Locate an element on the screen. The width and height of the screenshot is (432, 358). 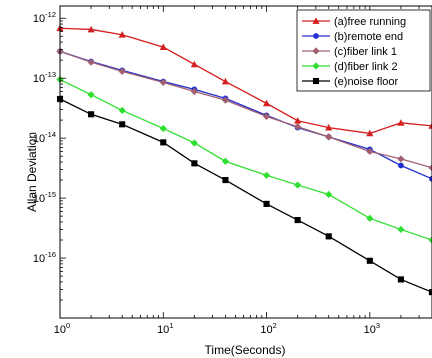
legend-label: (c)fiber link 1 is located at coordinates (365, 52).